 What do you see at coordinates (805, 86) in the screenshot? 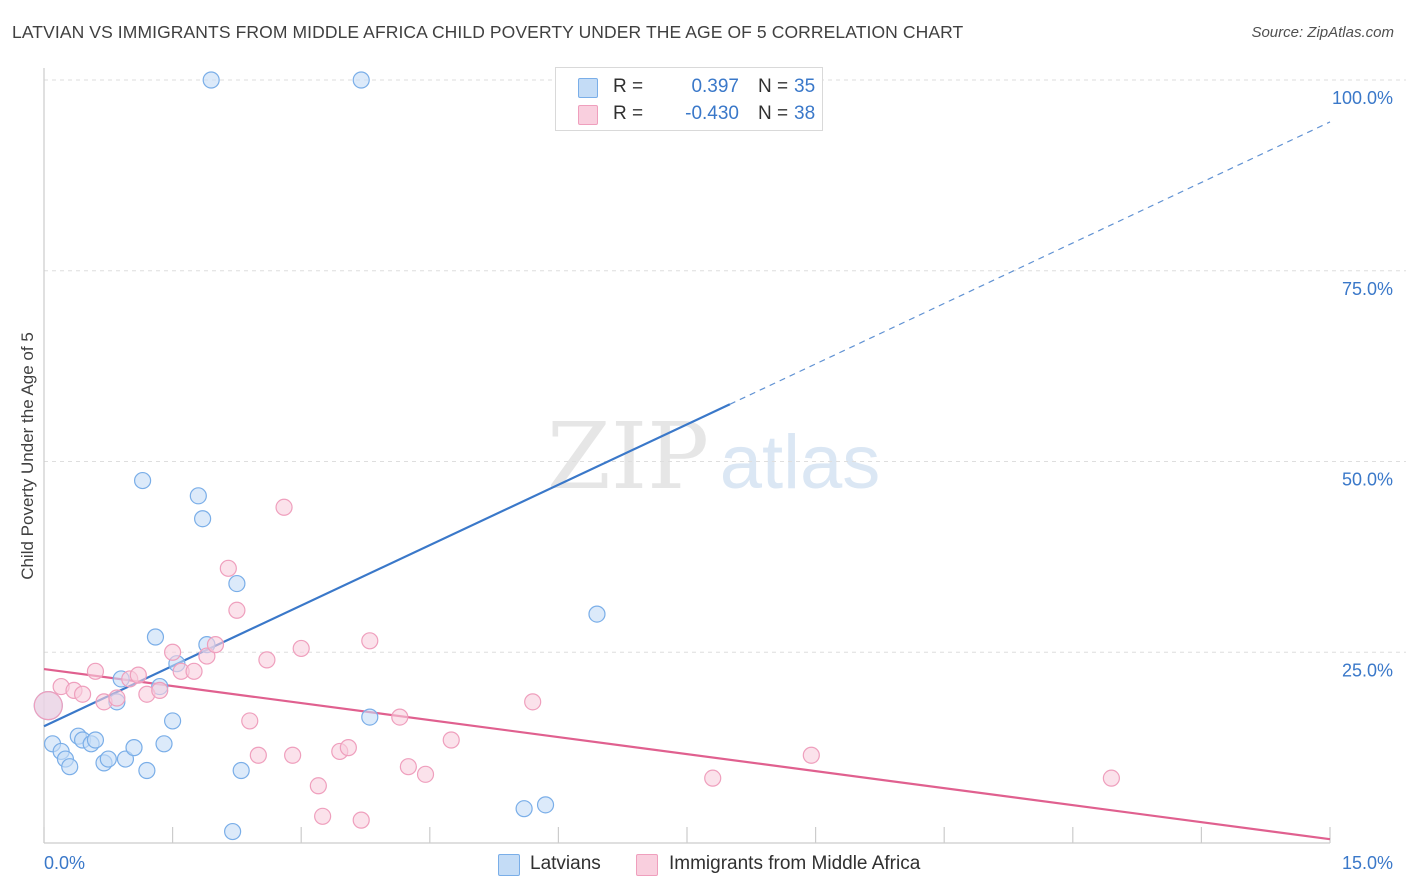
I see `legend-n-value: 35` at bounding box center [805, 86].